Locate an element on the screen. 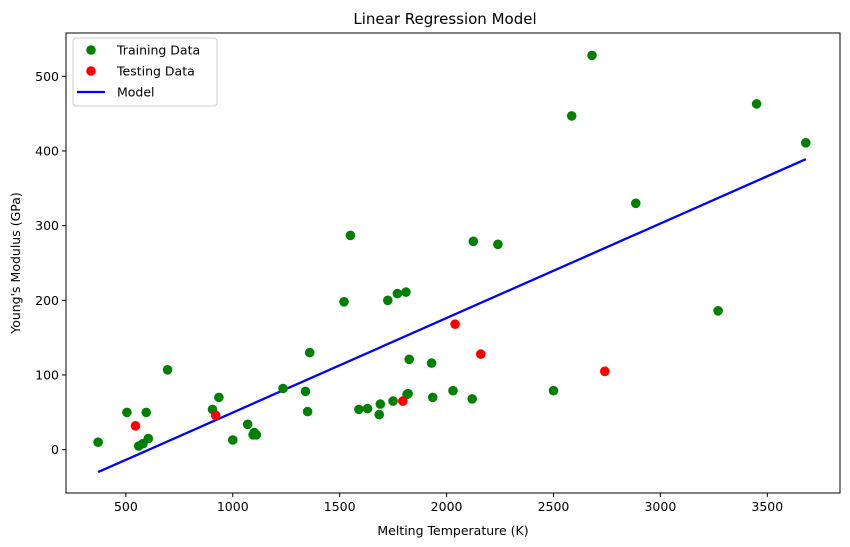  y-tick-label: 200 is located at coordinates (47, 300).